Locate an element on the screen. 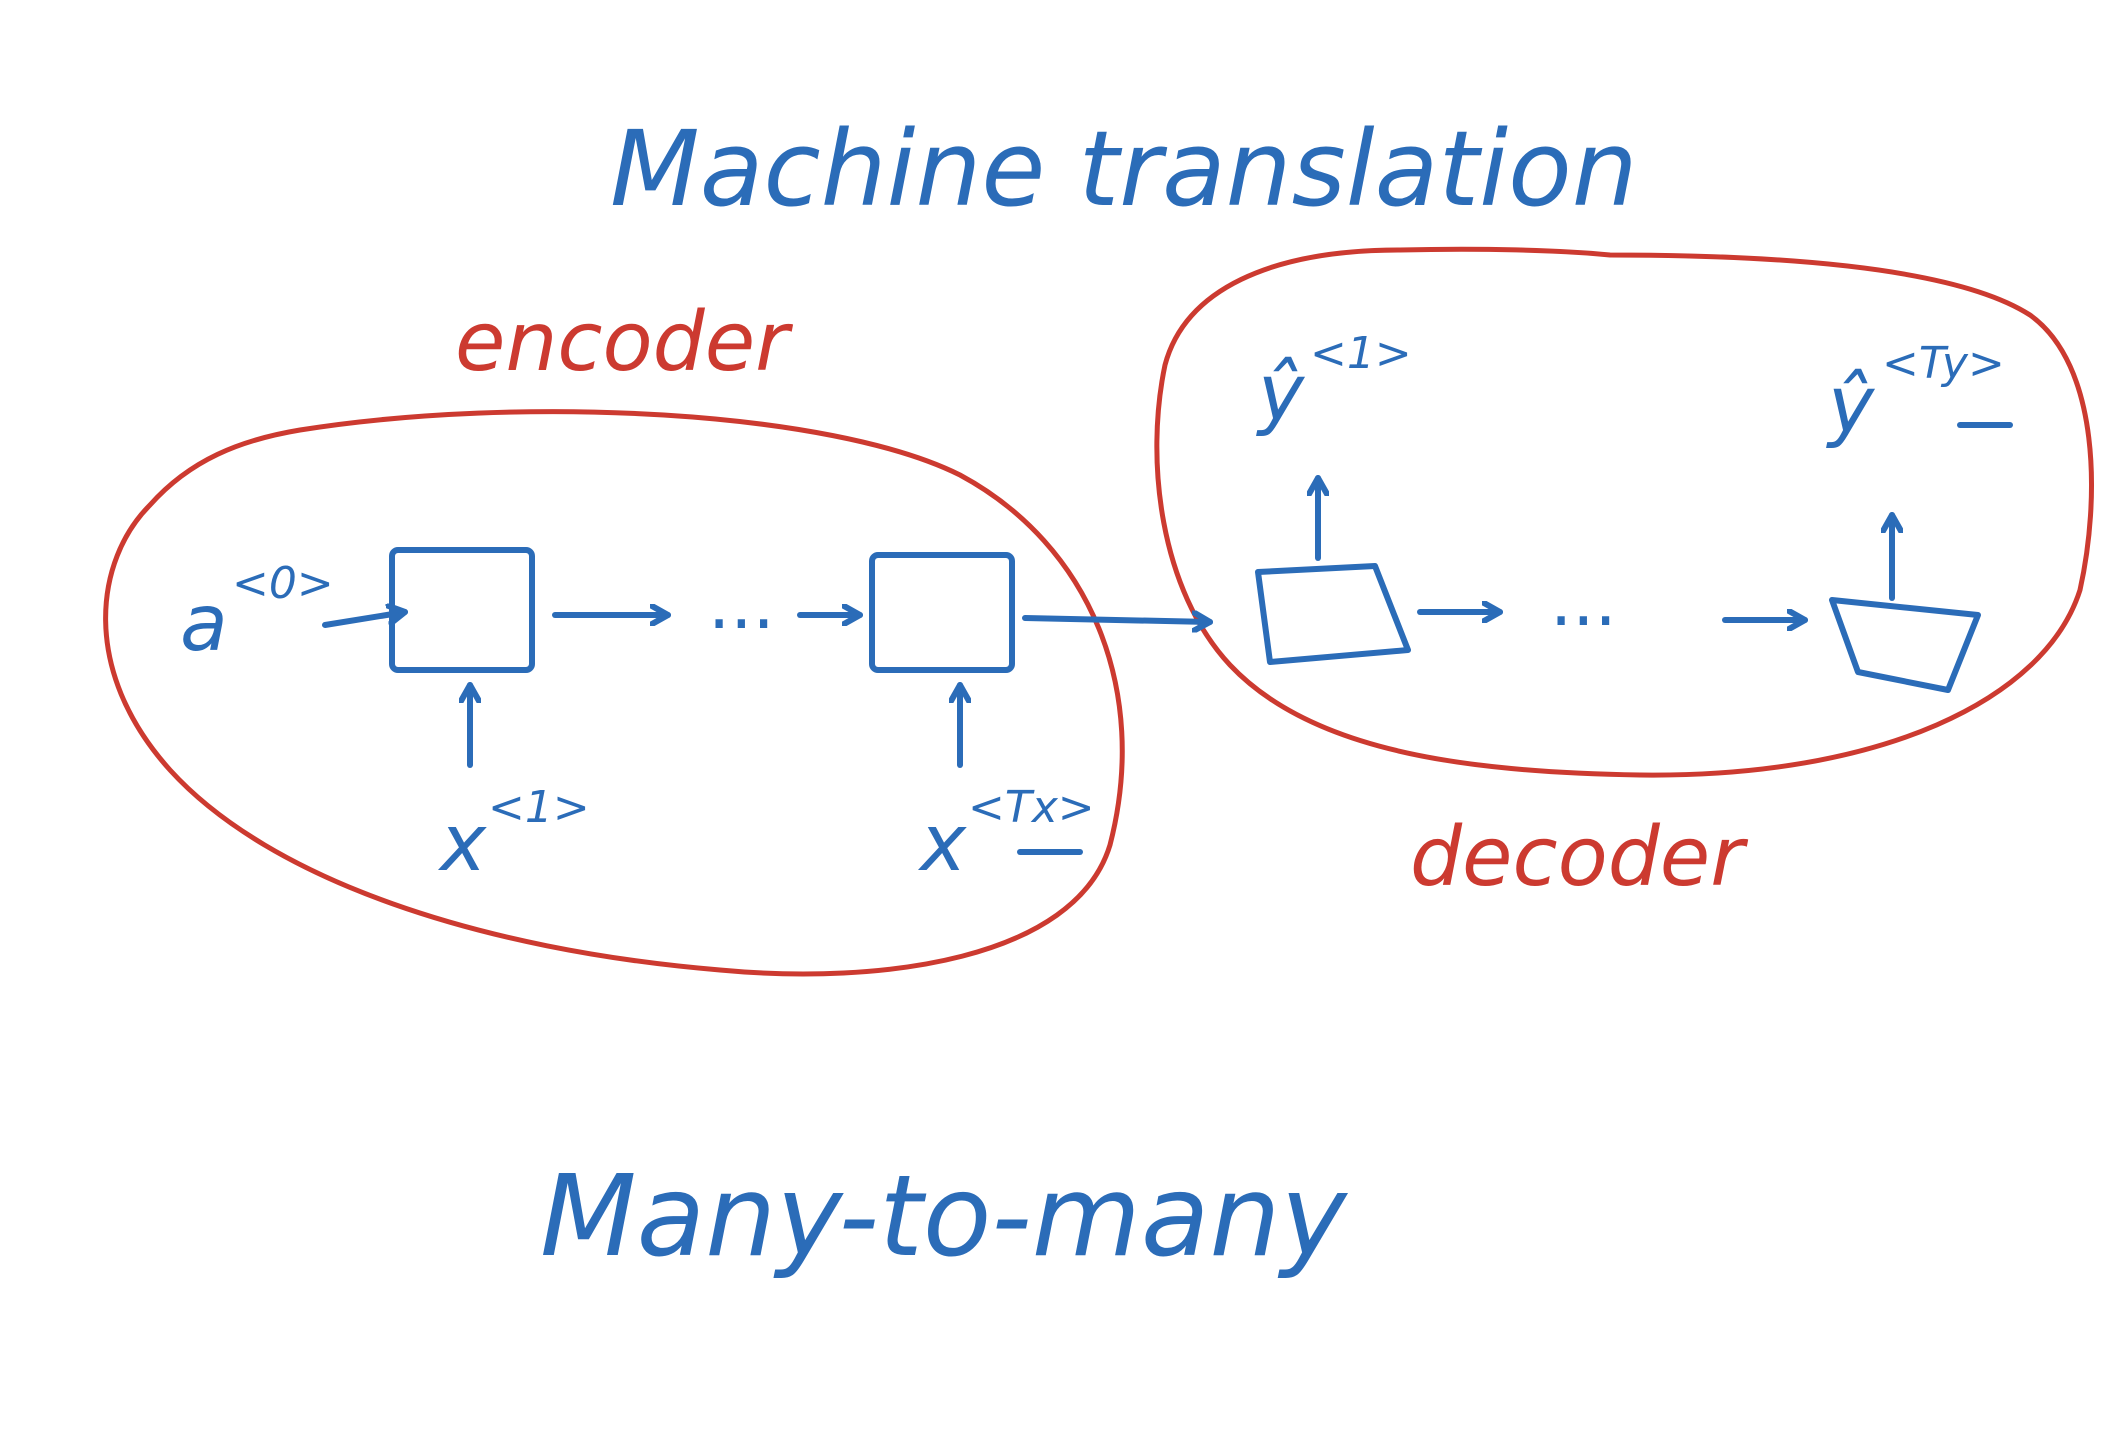 This screenshot has width=2108, height=1446. output-yTy: ŷ <Ty> is located at coordinates (1919, 394).